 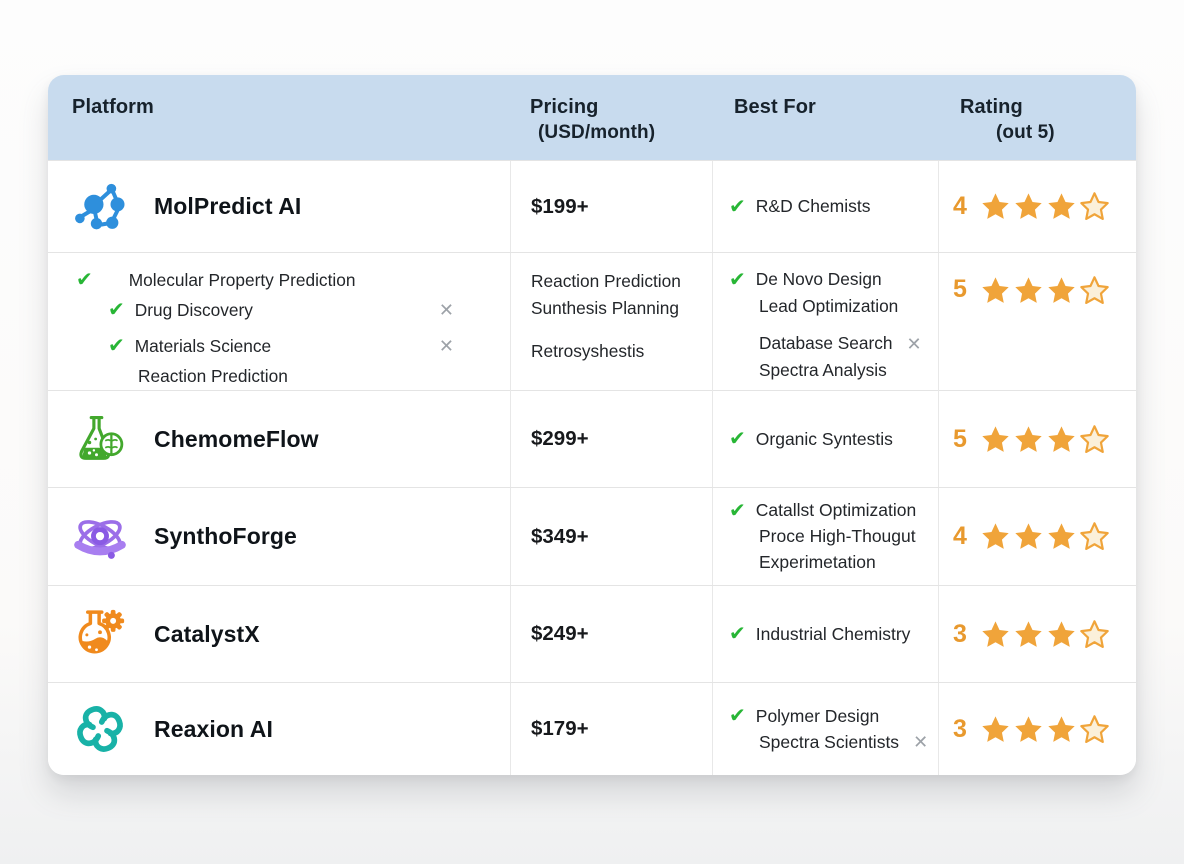 I want to click on header-pricing: Pricing (USD/month), so click(x=611, y=117).